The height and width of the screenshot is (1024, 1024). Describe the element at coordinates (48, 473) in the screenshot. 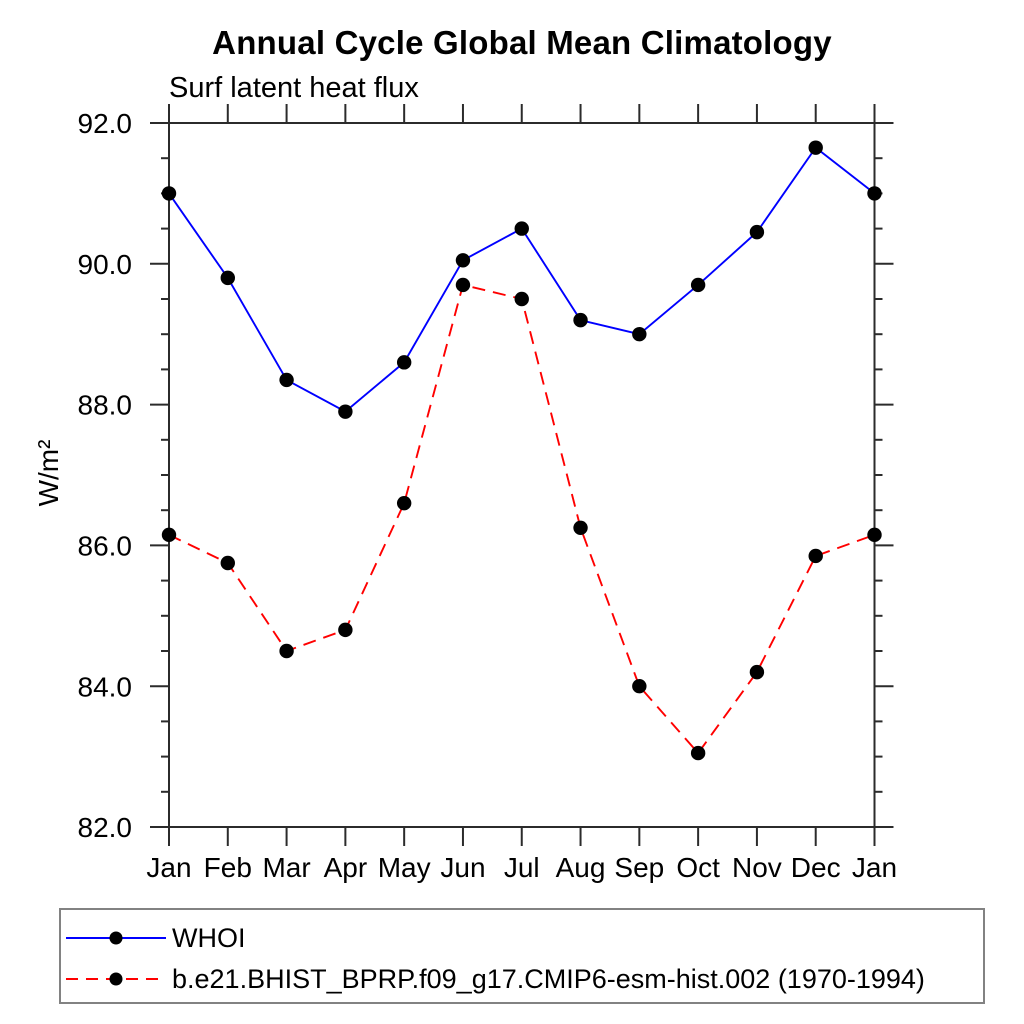

I see `y-axis-label: W/m²` at that location.